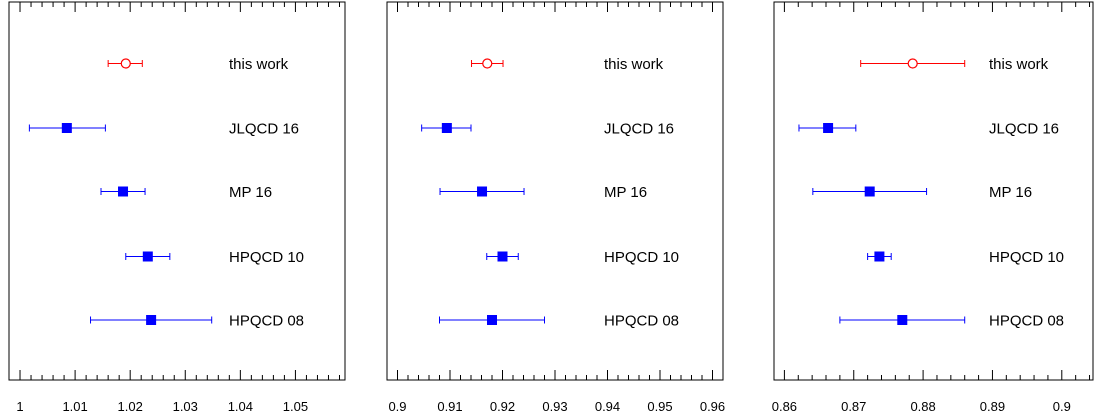  I want to click on x-tick-label: 1, so click(19, 406).